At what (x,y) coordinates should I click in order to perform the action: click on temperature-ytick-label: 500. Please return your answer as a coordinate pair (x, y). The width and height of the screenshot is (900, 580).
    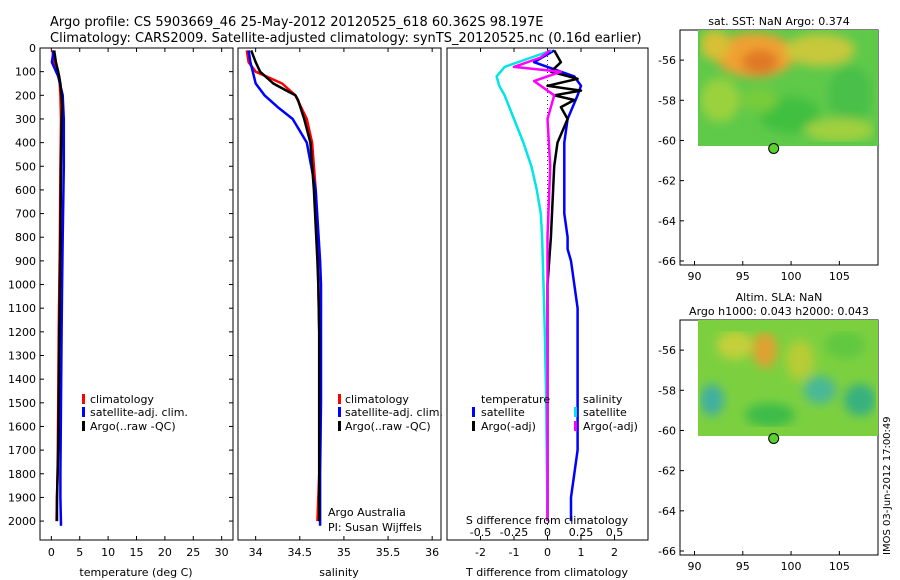
    Looking at the image, I should click on (25, 166).